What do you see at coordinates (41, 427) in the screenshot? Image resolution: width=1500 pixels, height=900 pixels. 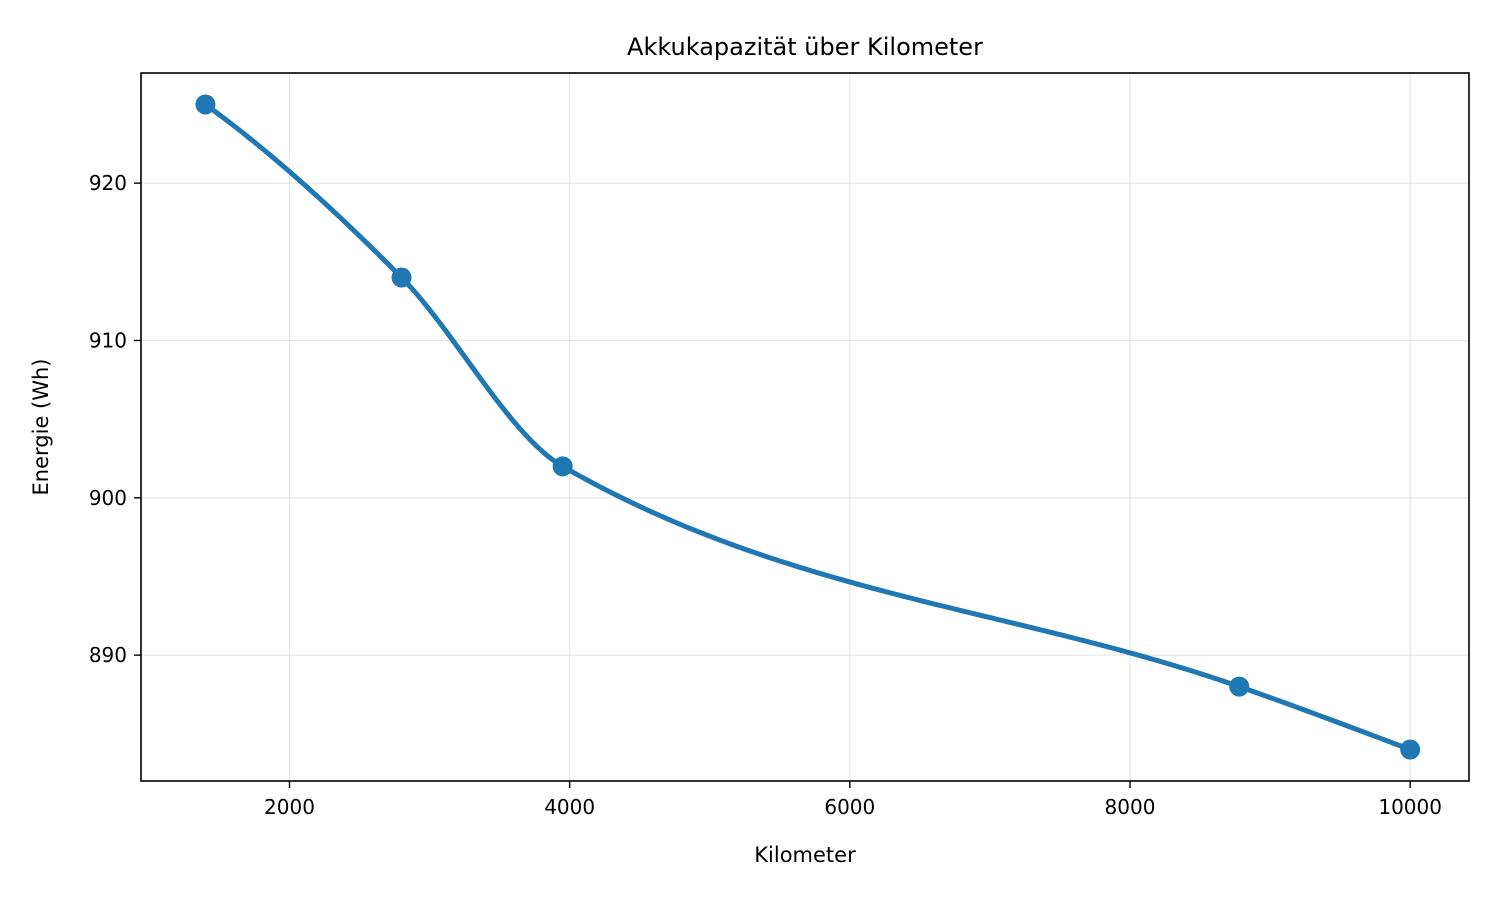 I see `y-axis-label: Energie (Wh)` at bounding box center [41, 427].